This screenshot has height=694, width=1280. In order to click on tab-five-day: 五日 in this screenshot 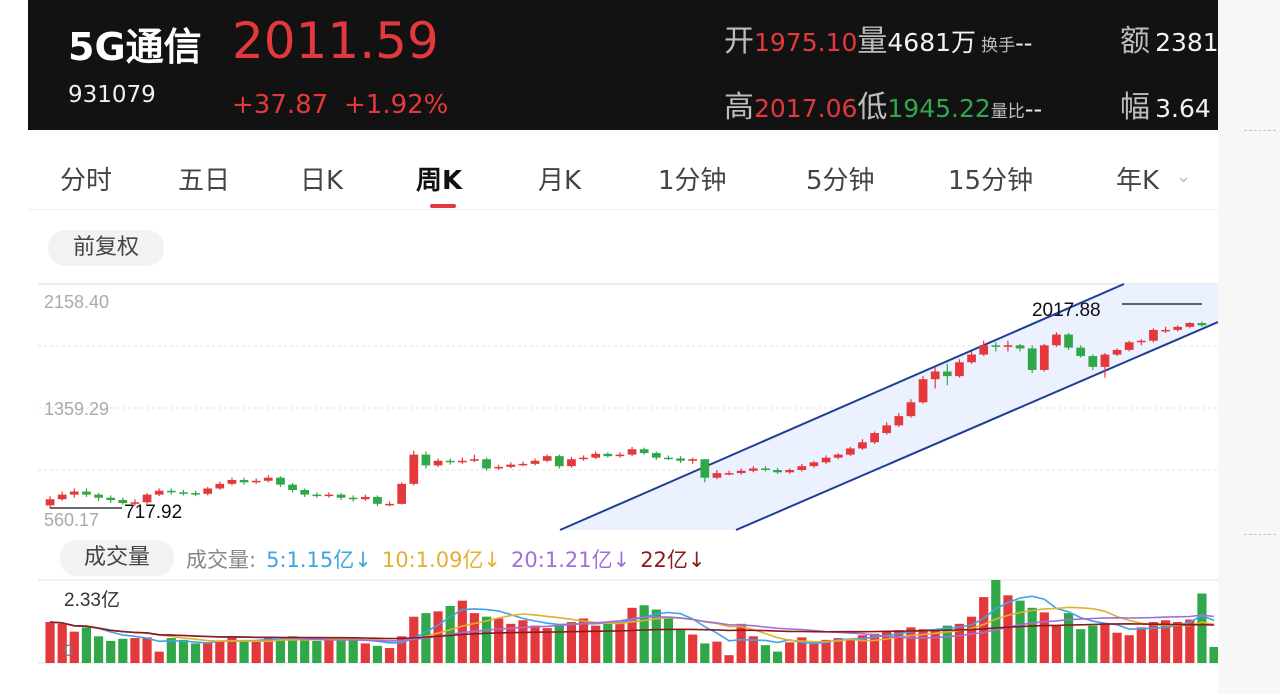, I will do `click(204, 181)`.